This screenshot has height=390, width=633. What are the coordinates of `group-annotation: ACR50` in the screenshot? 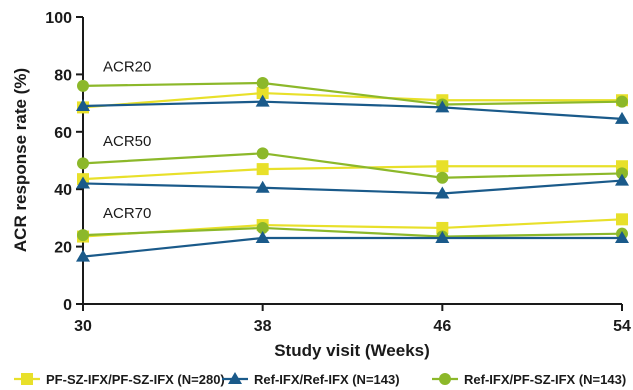 It's located at (127, 141).